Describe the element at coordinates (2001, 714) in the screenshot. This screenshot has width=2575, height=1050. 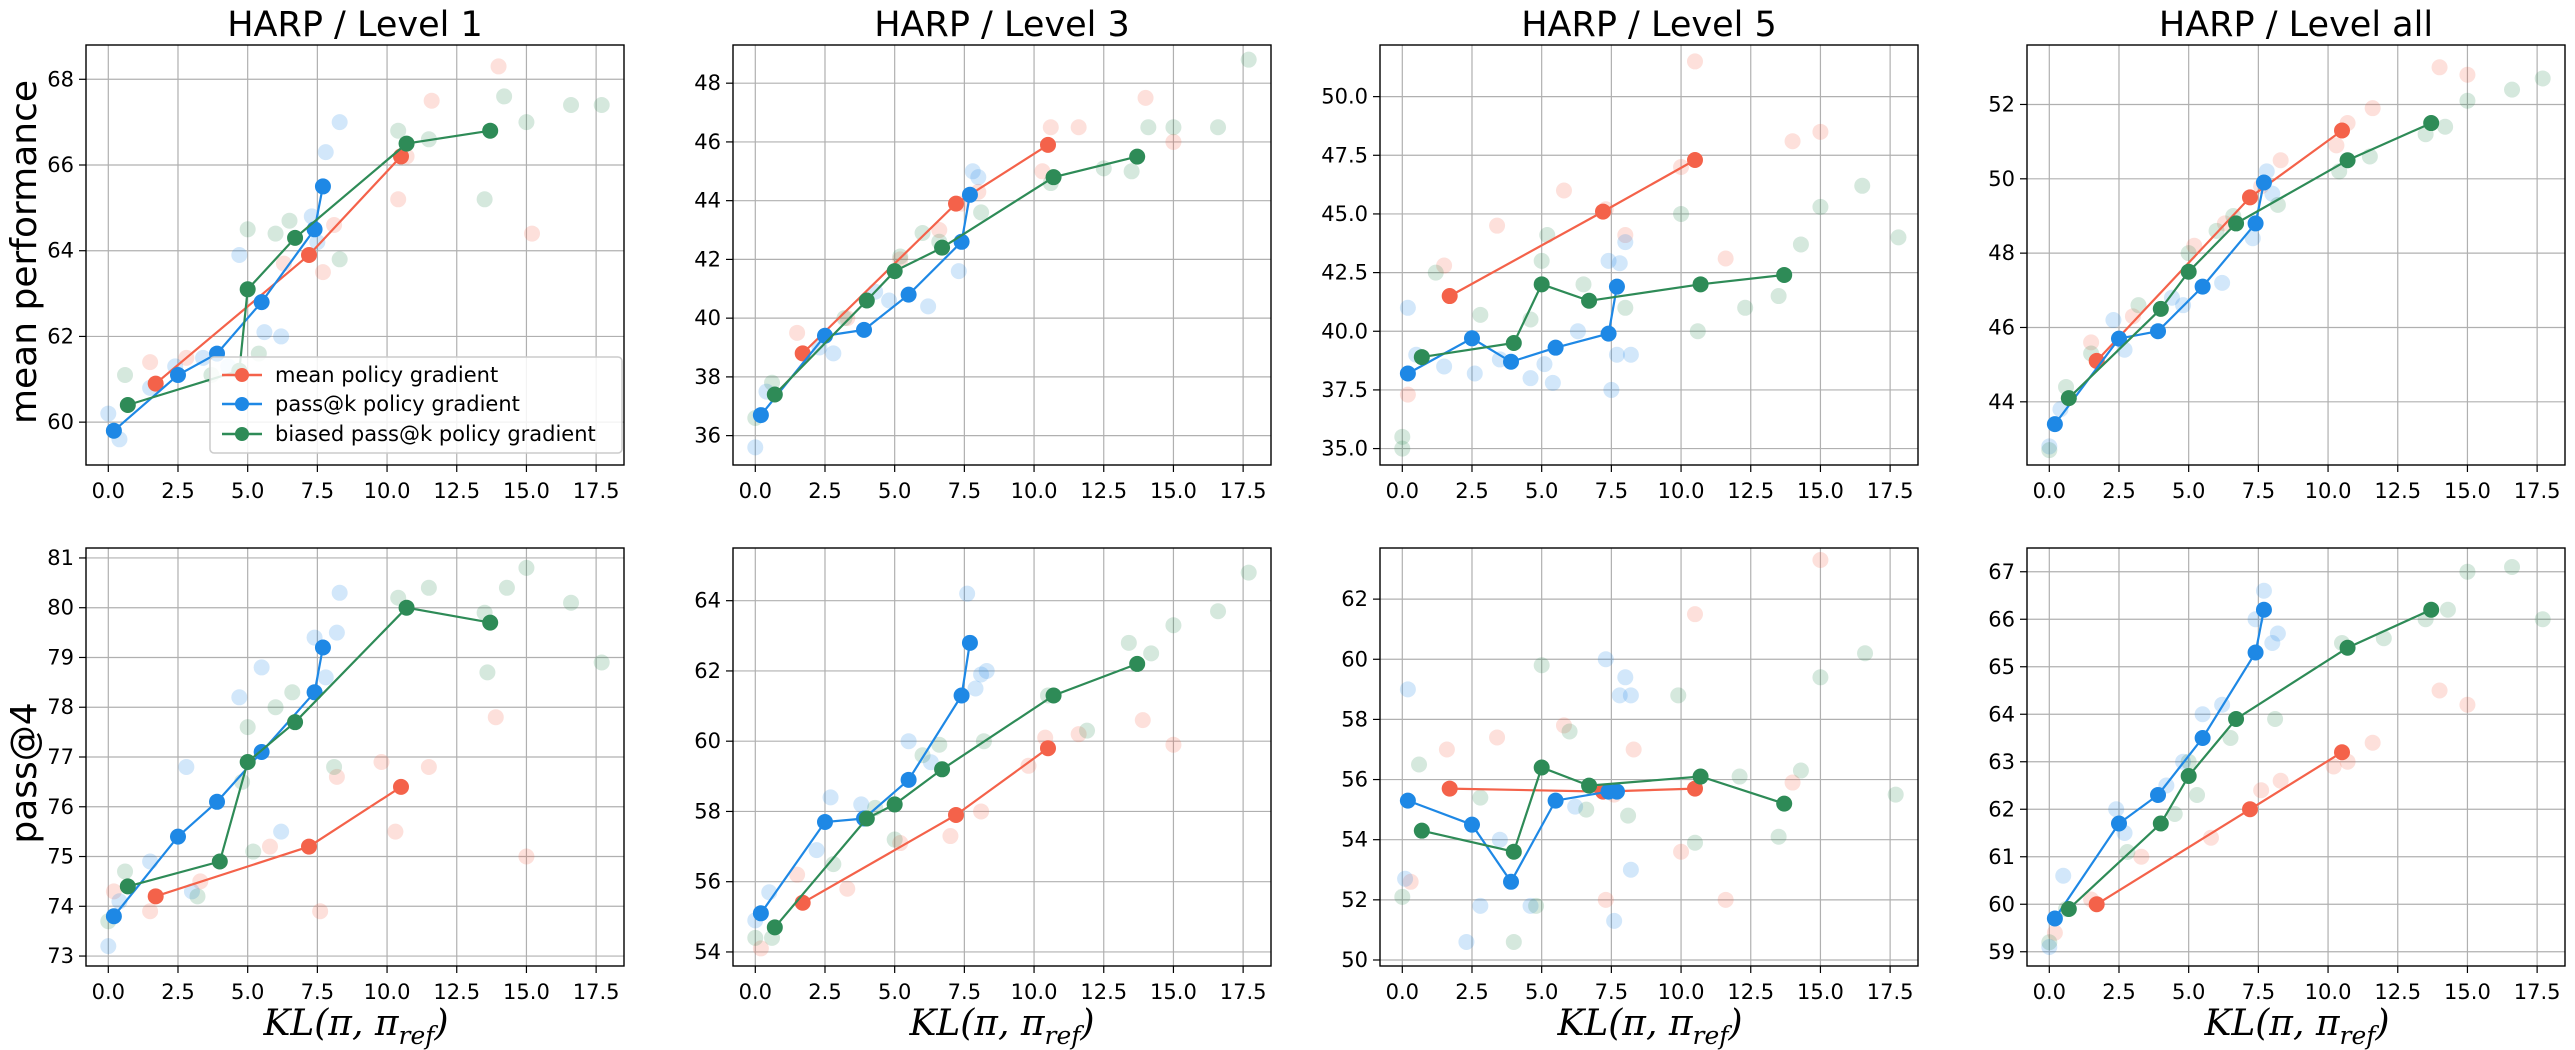
I see `y-tick-label: 64` at that location.